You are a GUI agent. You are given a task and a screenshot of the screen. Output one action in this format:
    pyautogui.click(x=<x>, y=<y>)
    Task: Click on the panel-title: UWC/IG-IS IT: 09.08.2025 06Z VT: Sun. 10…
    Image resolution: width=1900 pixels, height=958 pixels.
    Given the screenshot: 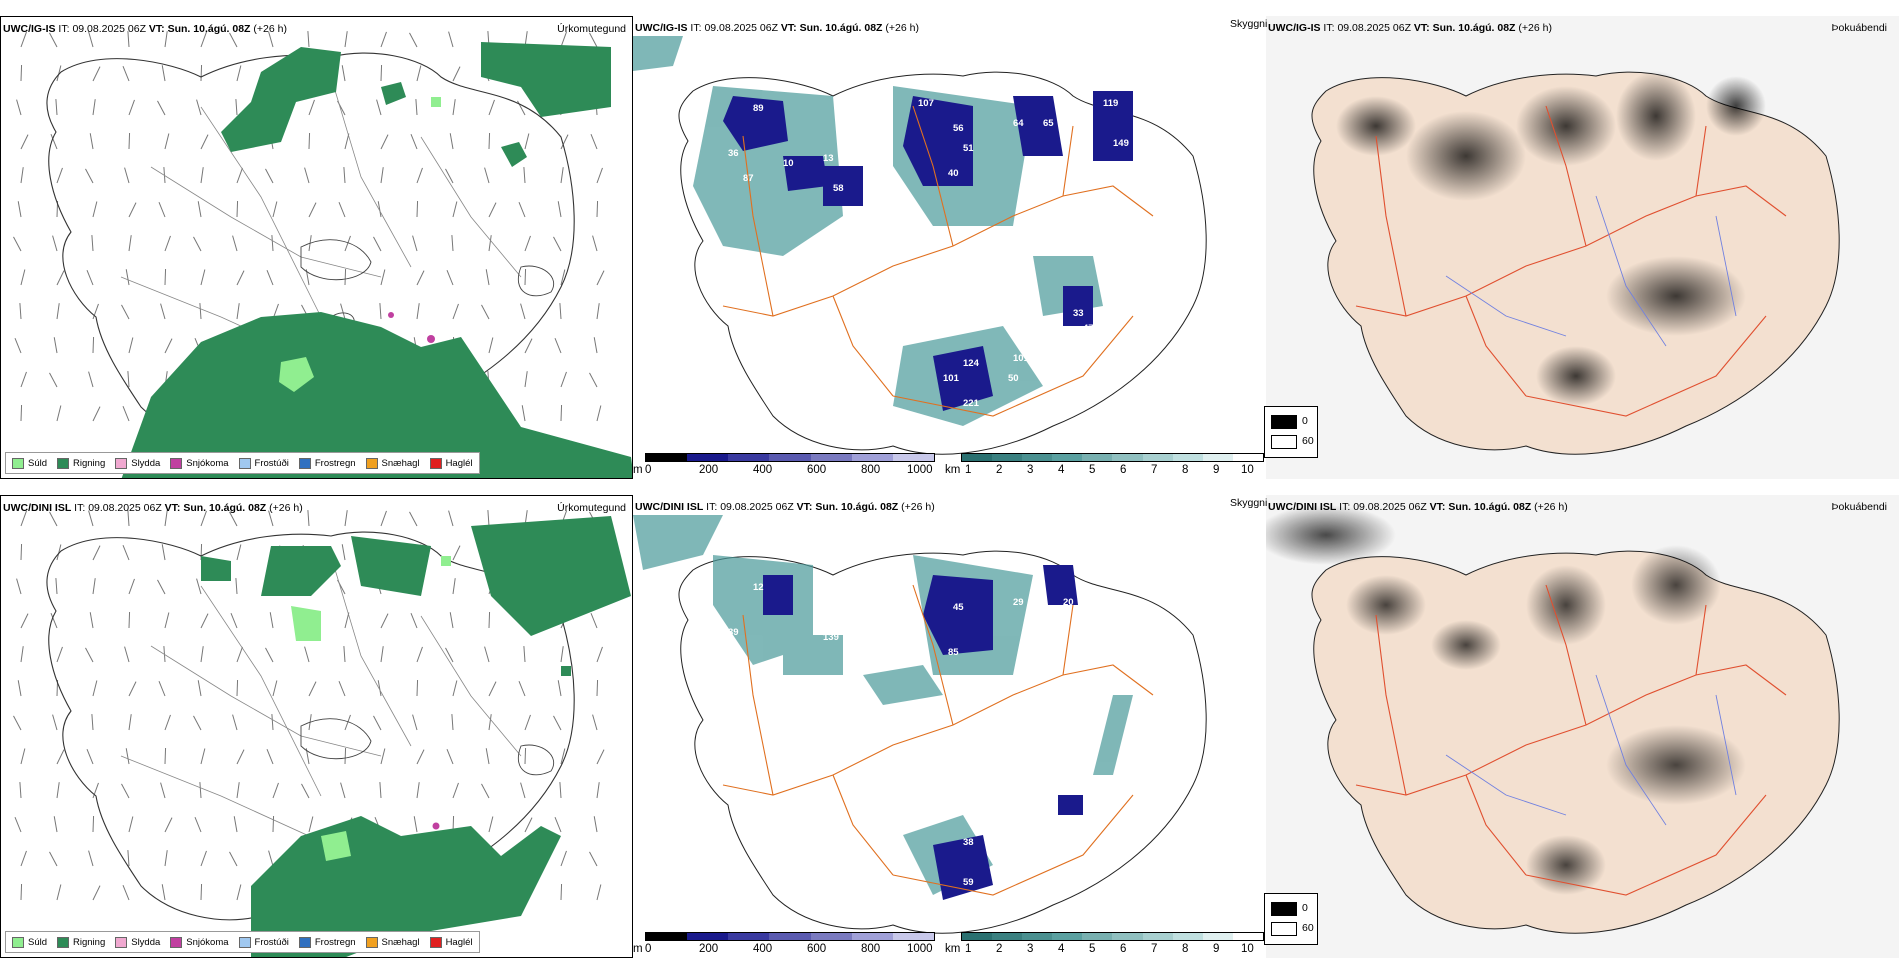 What is the action you would take?
    pyautogui.click(x=145, y=29)
    